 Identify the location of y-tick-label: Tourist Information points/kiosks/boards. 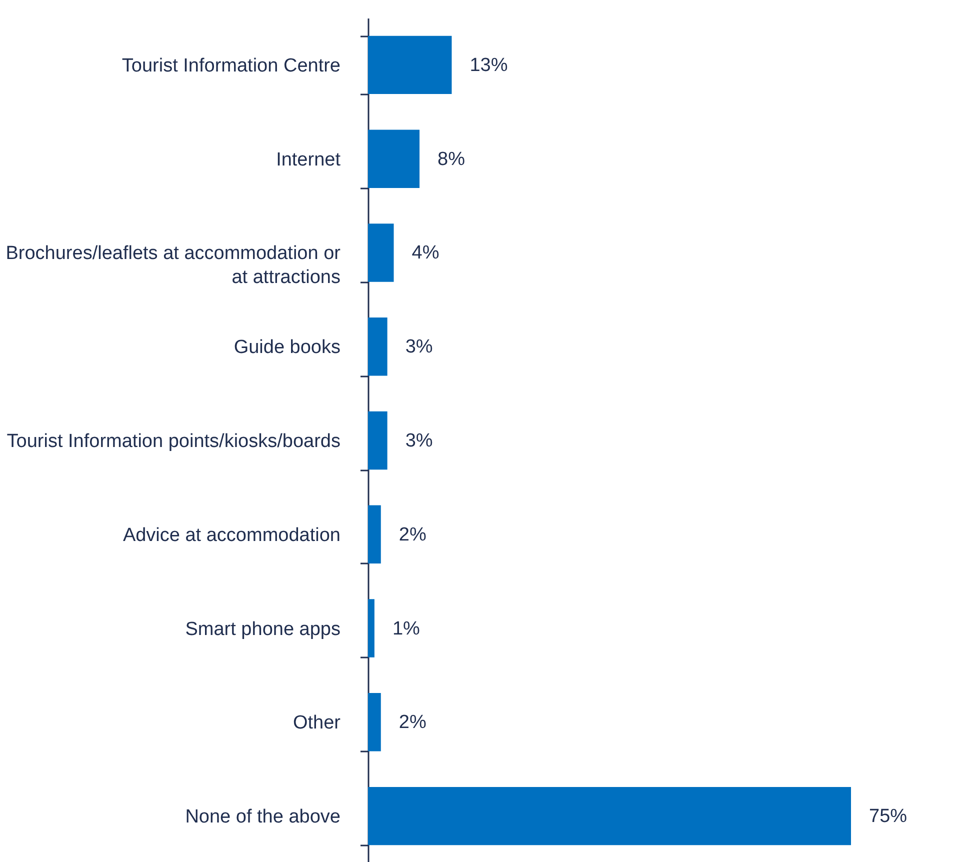
(173, 441).